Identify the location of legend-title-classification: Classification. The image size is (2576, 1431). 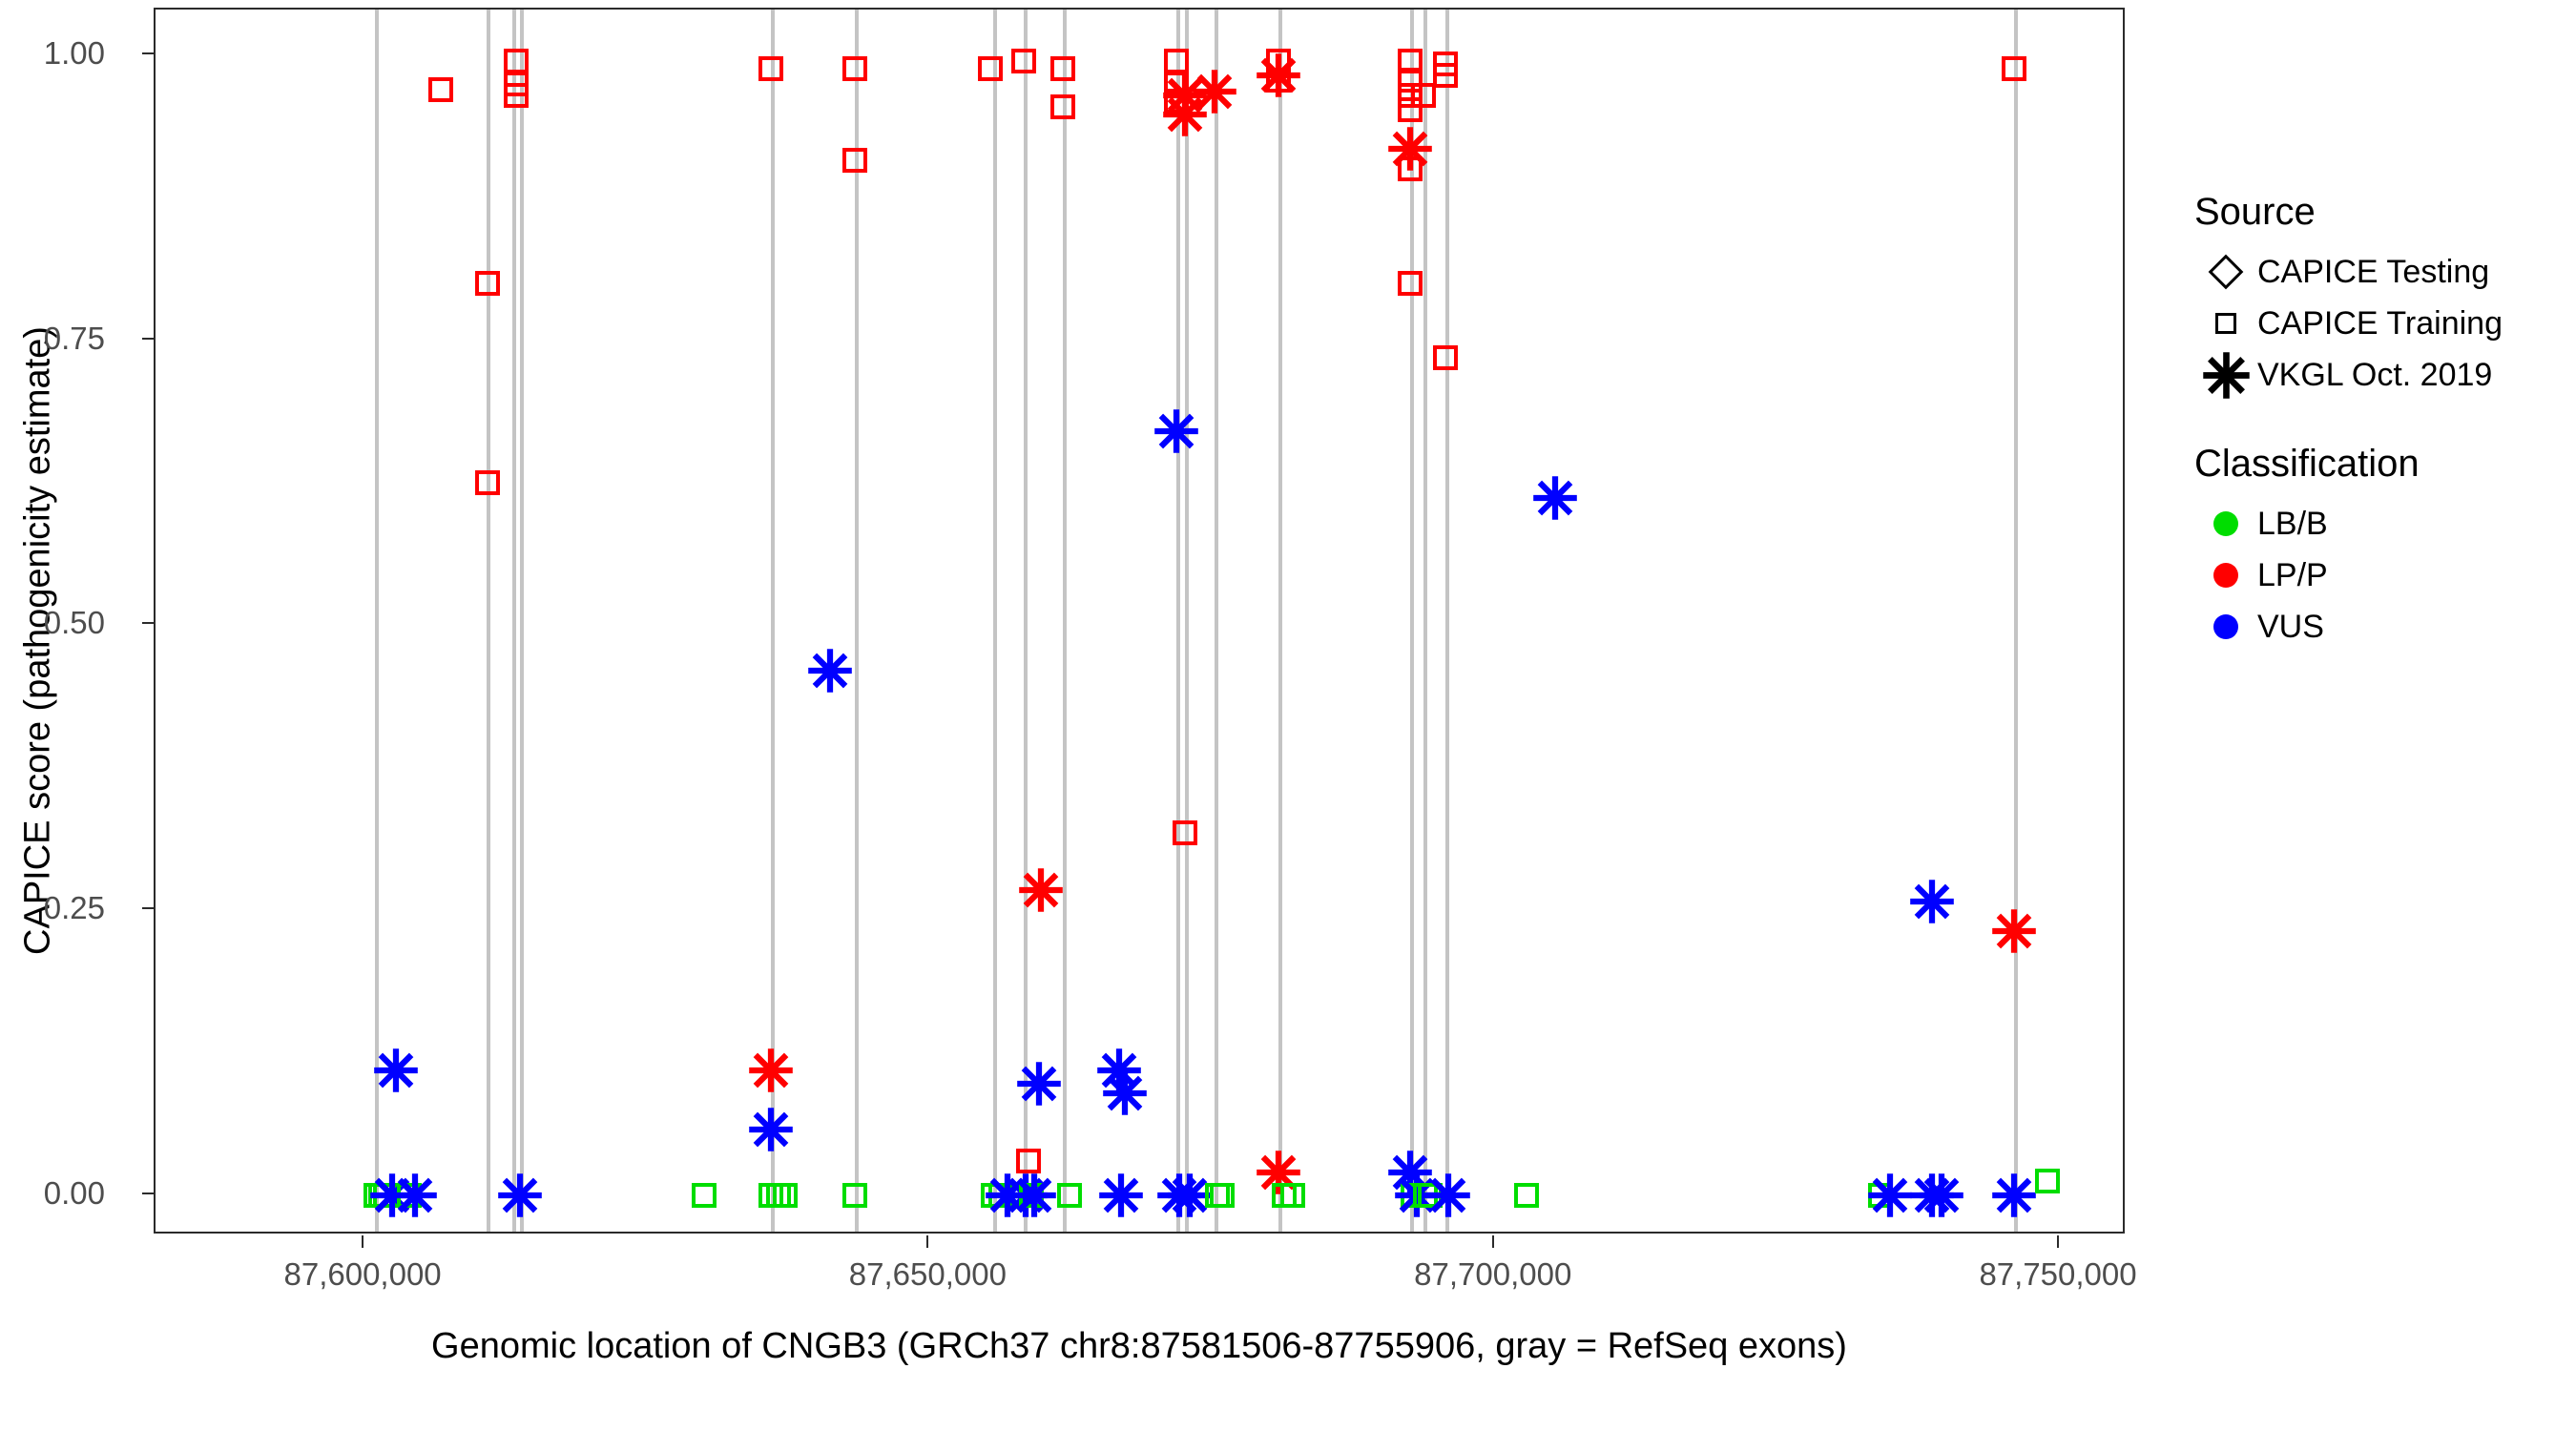
(2307, 464).